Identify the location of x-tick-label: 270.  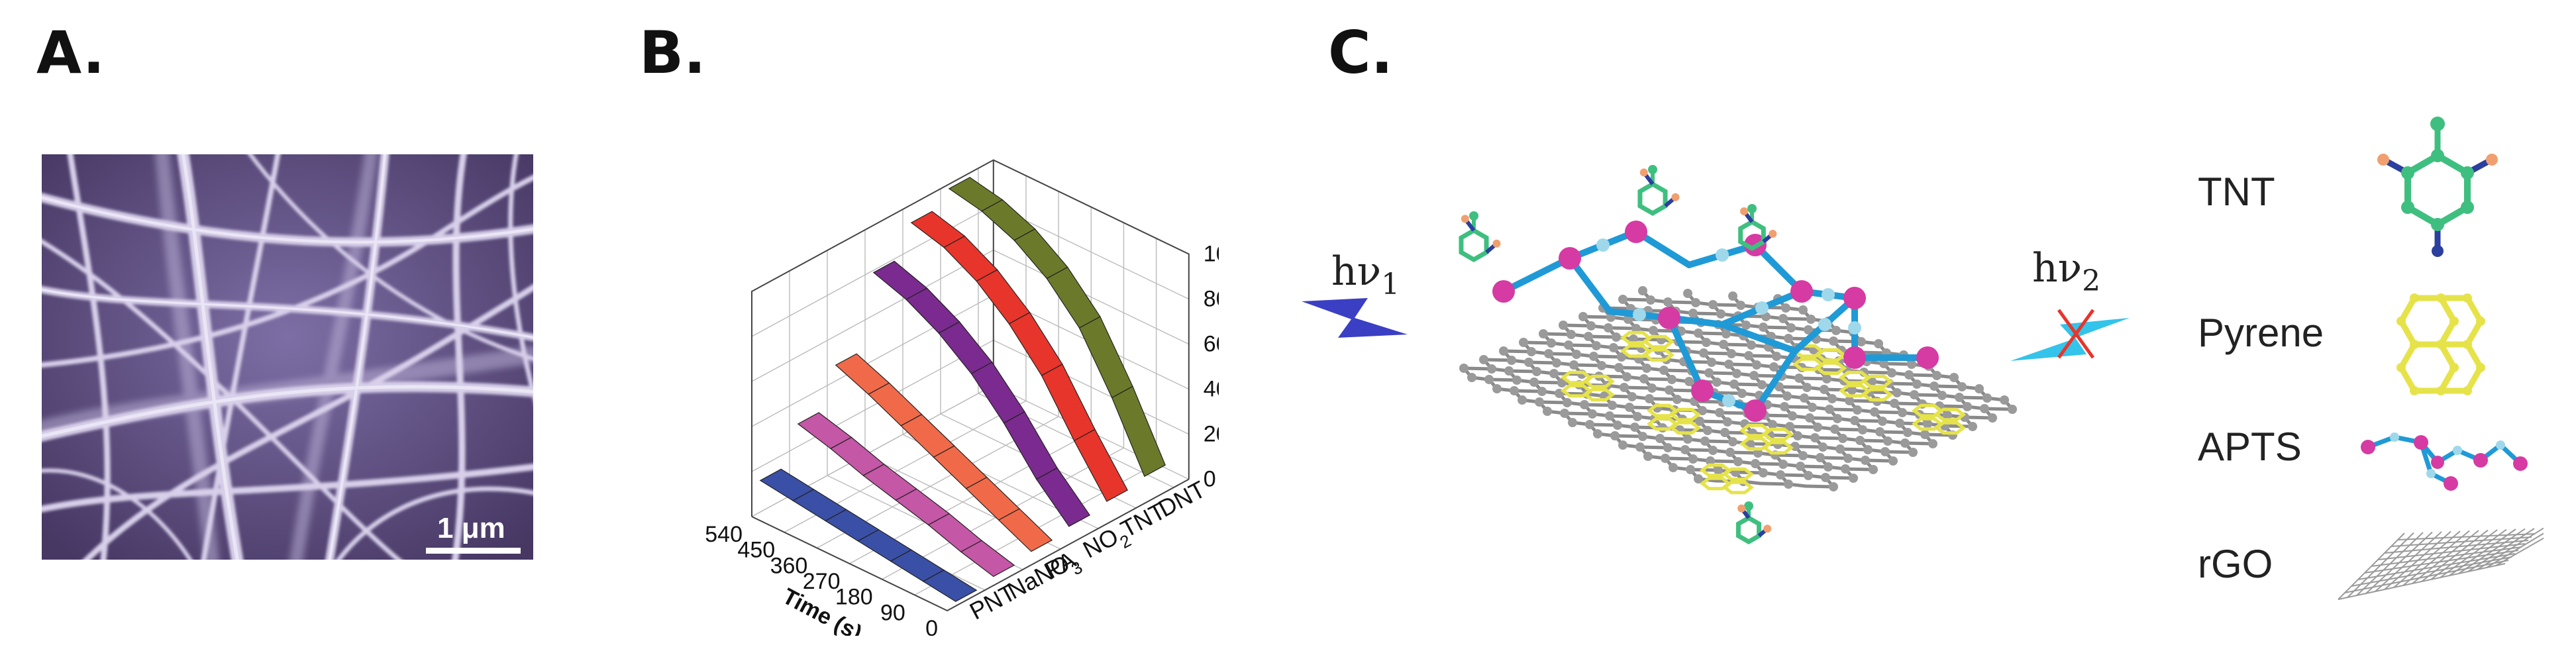
(822, 581).